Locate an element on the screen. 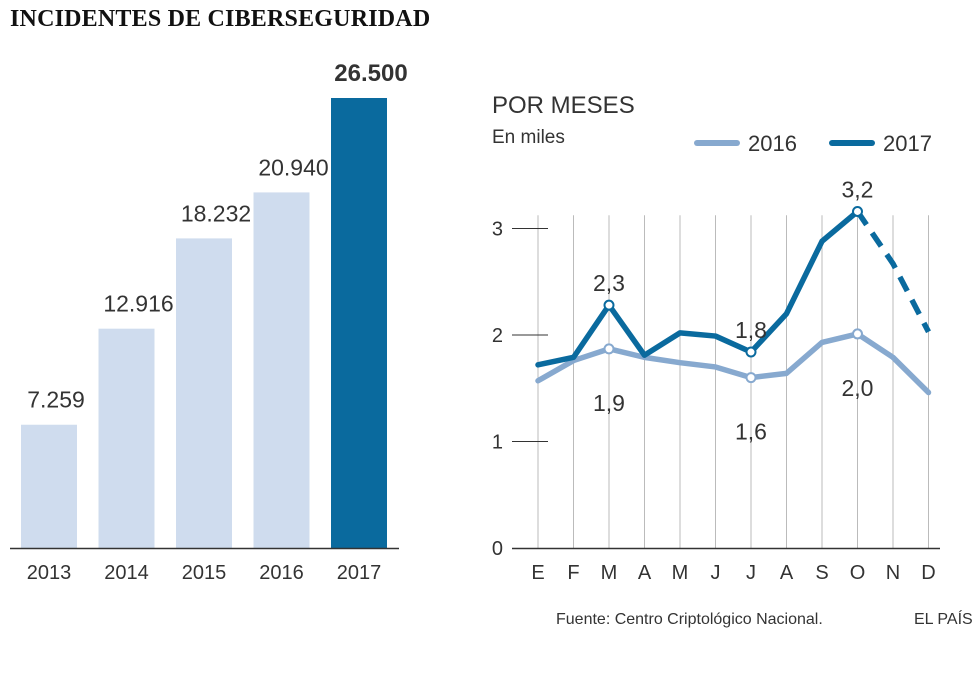  series-line-2017 is located at coordinates (698, 288).